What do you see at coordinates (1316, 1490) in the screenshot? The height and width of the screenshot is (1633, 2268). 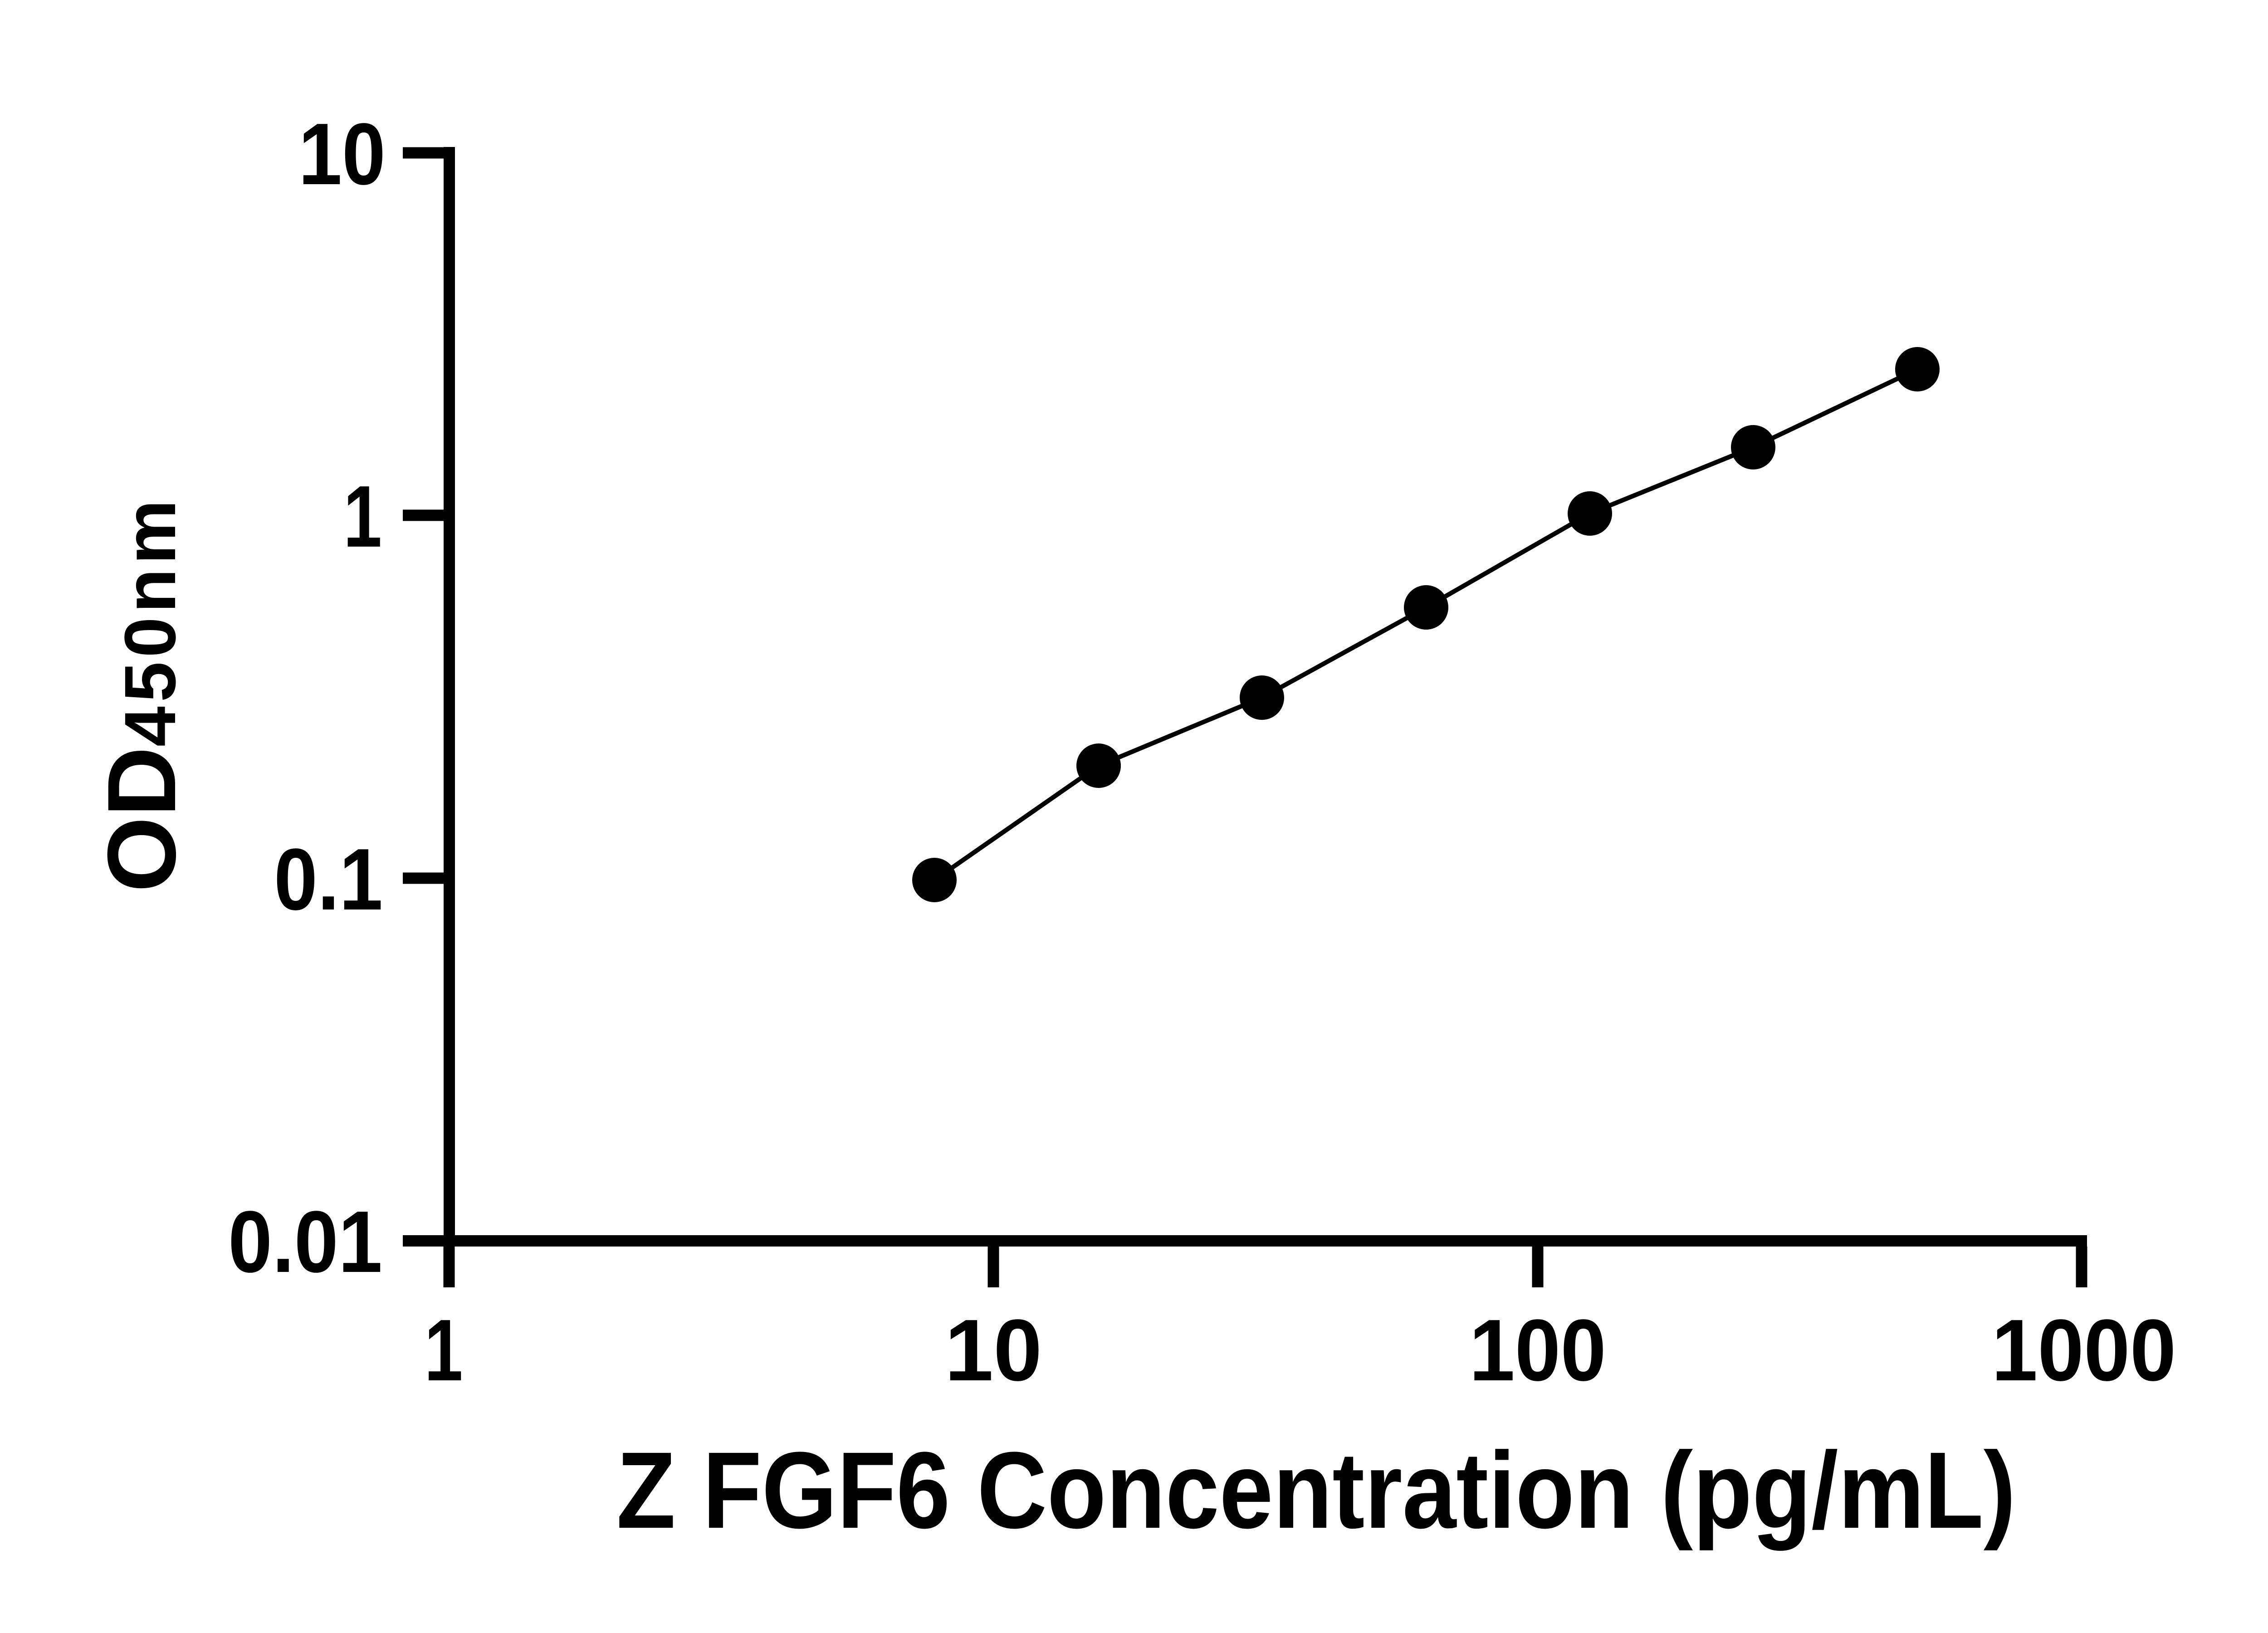 I see `svg-text: Z FGF6 Concentration (pg/mL)` at bounding box center [1316, 1490].